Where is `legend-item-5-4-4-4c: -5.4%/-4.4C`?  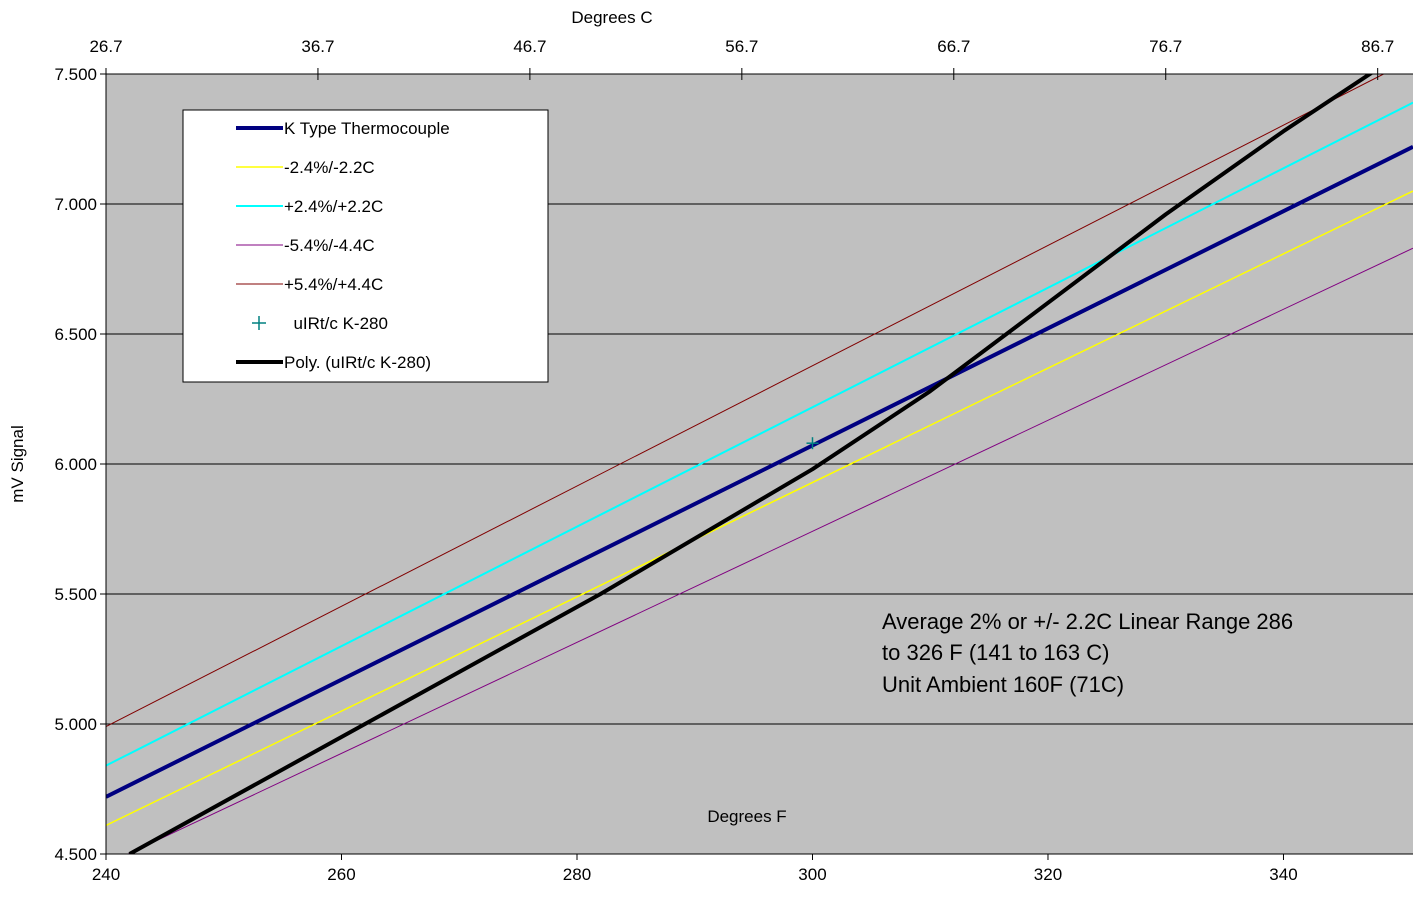
legend-item-5-4-4-4c: -5.4%/-4.4C is located at coordinates (305, 245).